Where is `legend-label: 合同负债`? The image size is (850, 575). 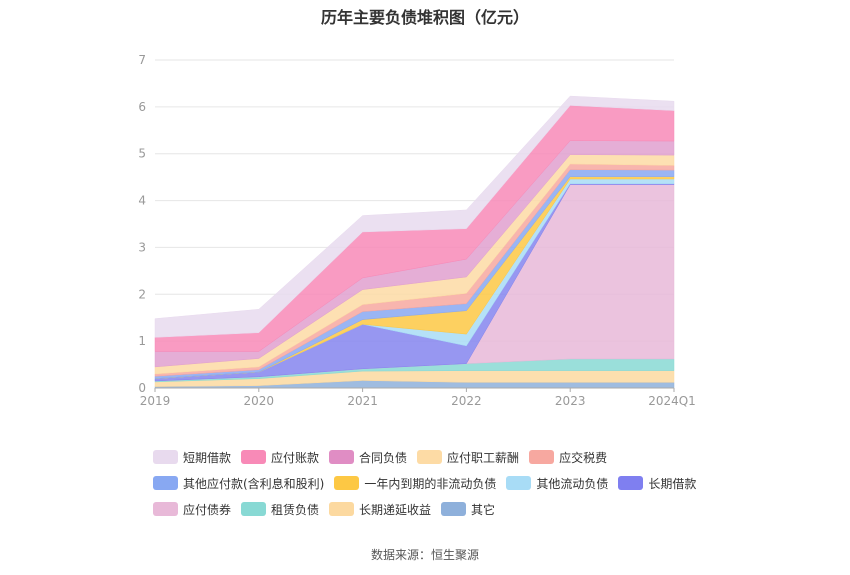
legend-label: 合同负债 is located at coordinates (383, 457).